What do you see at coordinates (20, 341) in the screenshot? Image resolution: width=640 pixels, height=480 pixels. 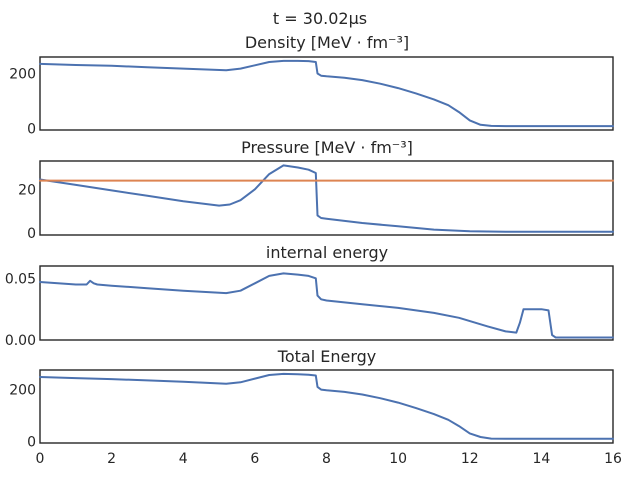 I see `internal-energy-ytick-label: 0.00` at bounding box center [20, 341].